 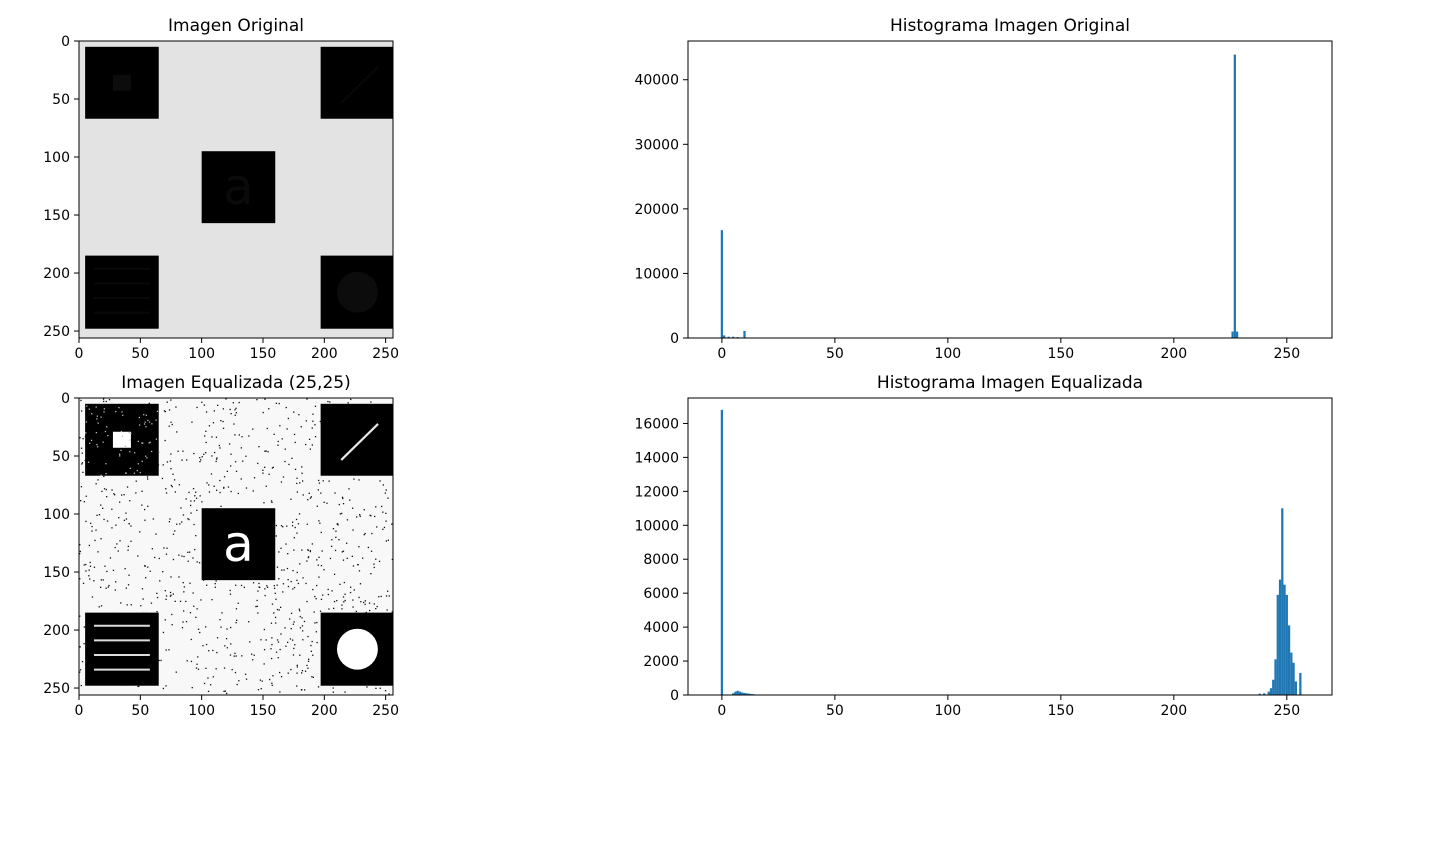 I want to click on y-tick-label: 14000, so click(x=656, y=458).